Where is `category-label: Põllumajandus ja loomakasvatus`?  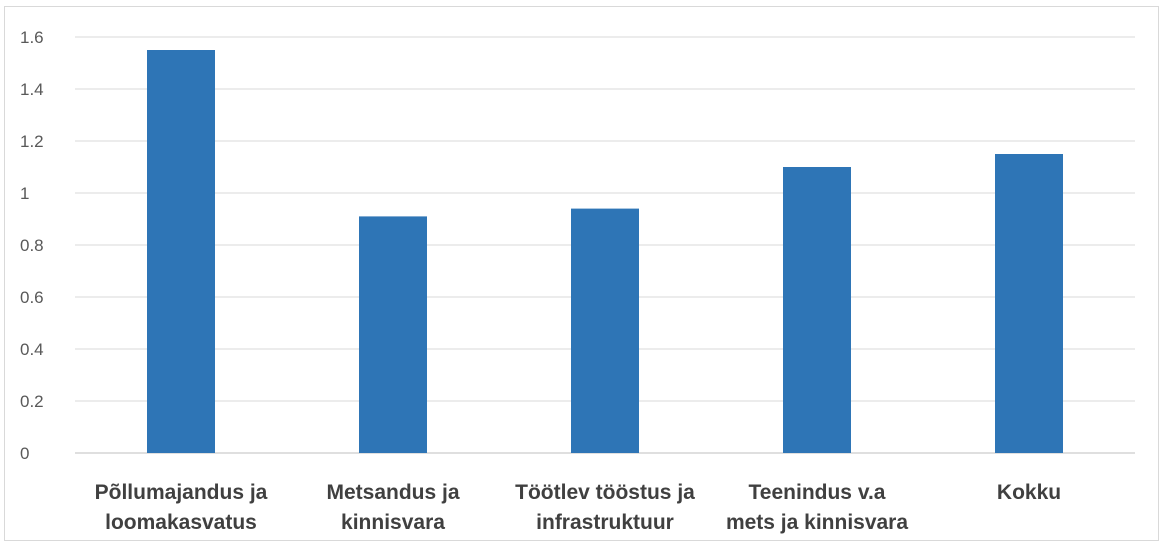 category-label: Põllumajandus ja loomakasvatus is located at coordinates (181, 507).